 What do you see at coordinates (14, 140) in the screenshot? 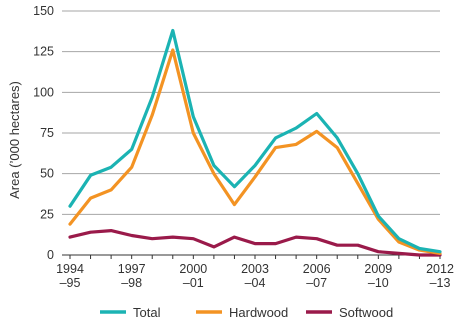
I see `y-axis-title: Area (’000 hectares)` at bounding box center [14, 140].